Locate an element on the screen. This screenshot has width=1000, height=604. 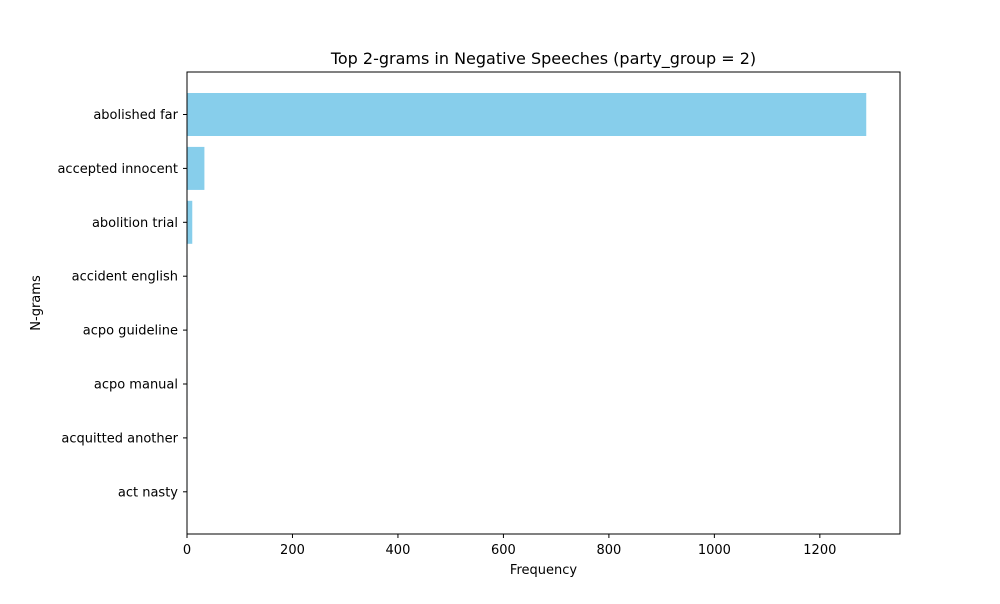
y-tick-label: abolished far is located at coordinates (135, 115).